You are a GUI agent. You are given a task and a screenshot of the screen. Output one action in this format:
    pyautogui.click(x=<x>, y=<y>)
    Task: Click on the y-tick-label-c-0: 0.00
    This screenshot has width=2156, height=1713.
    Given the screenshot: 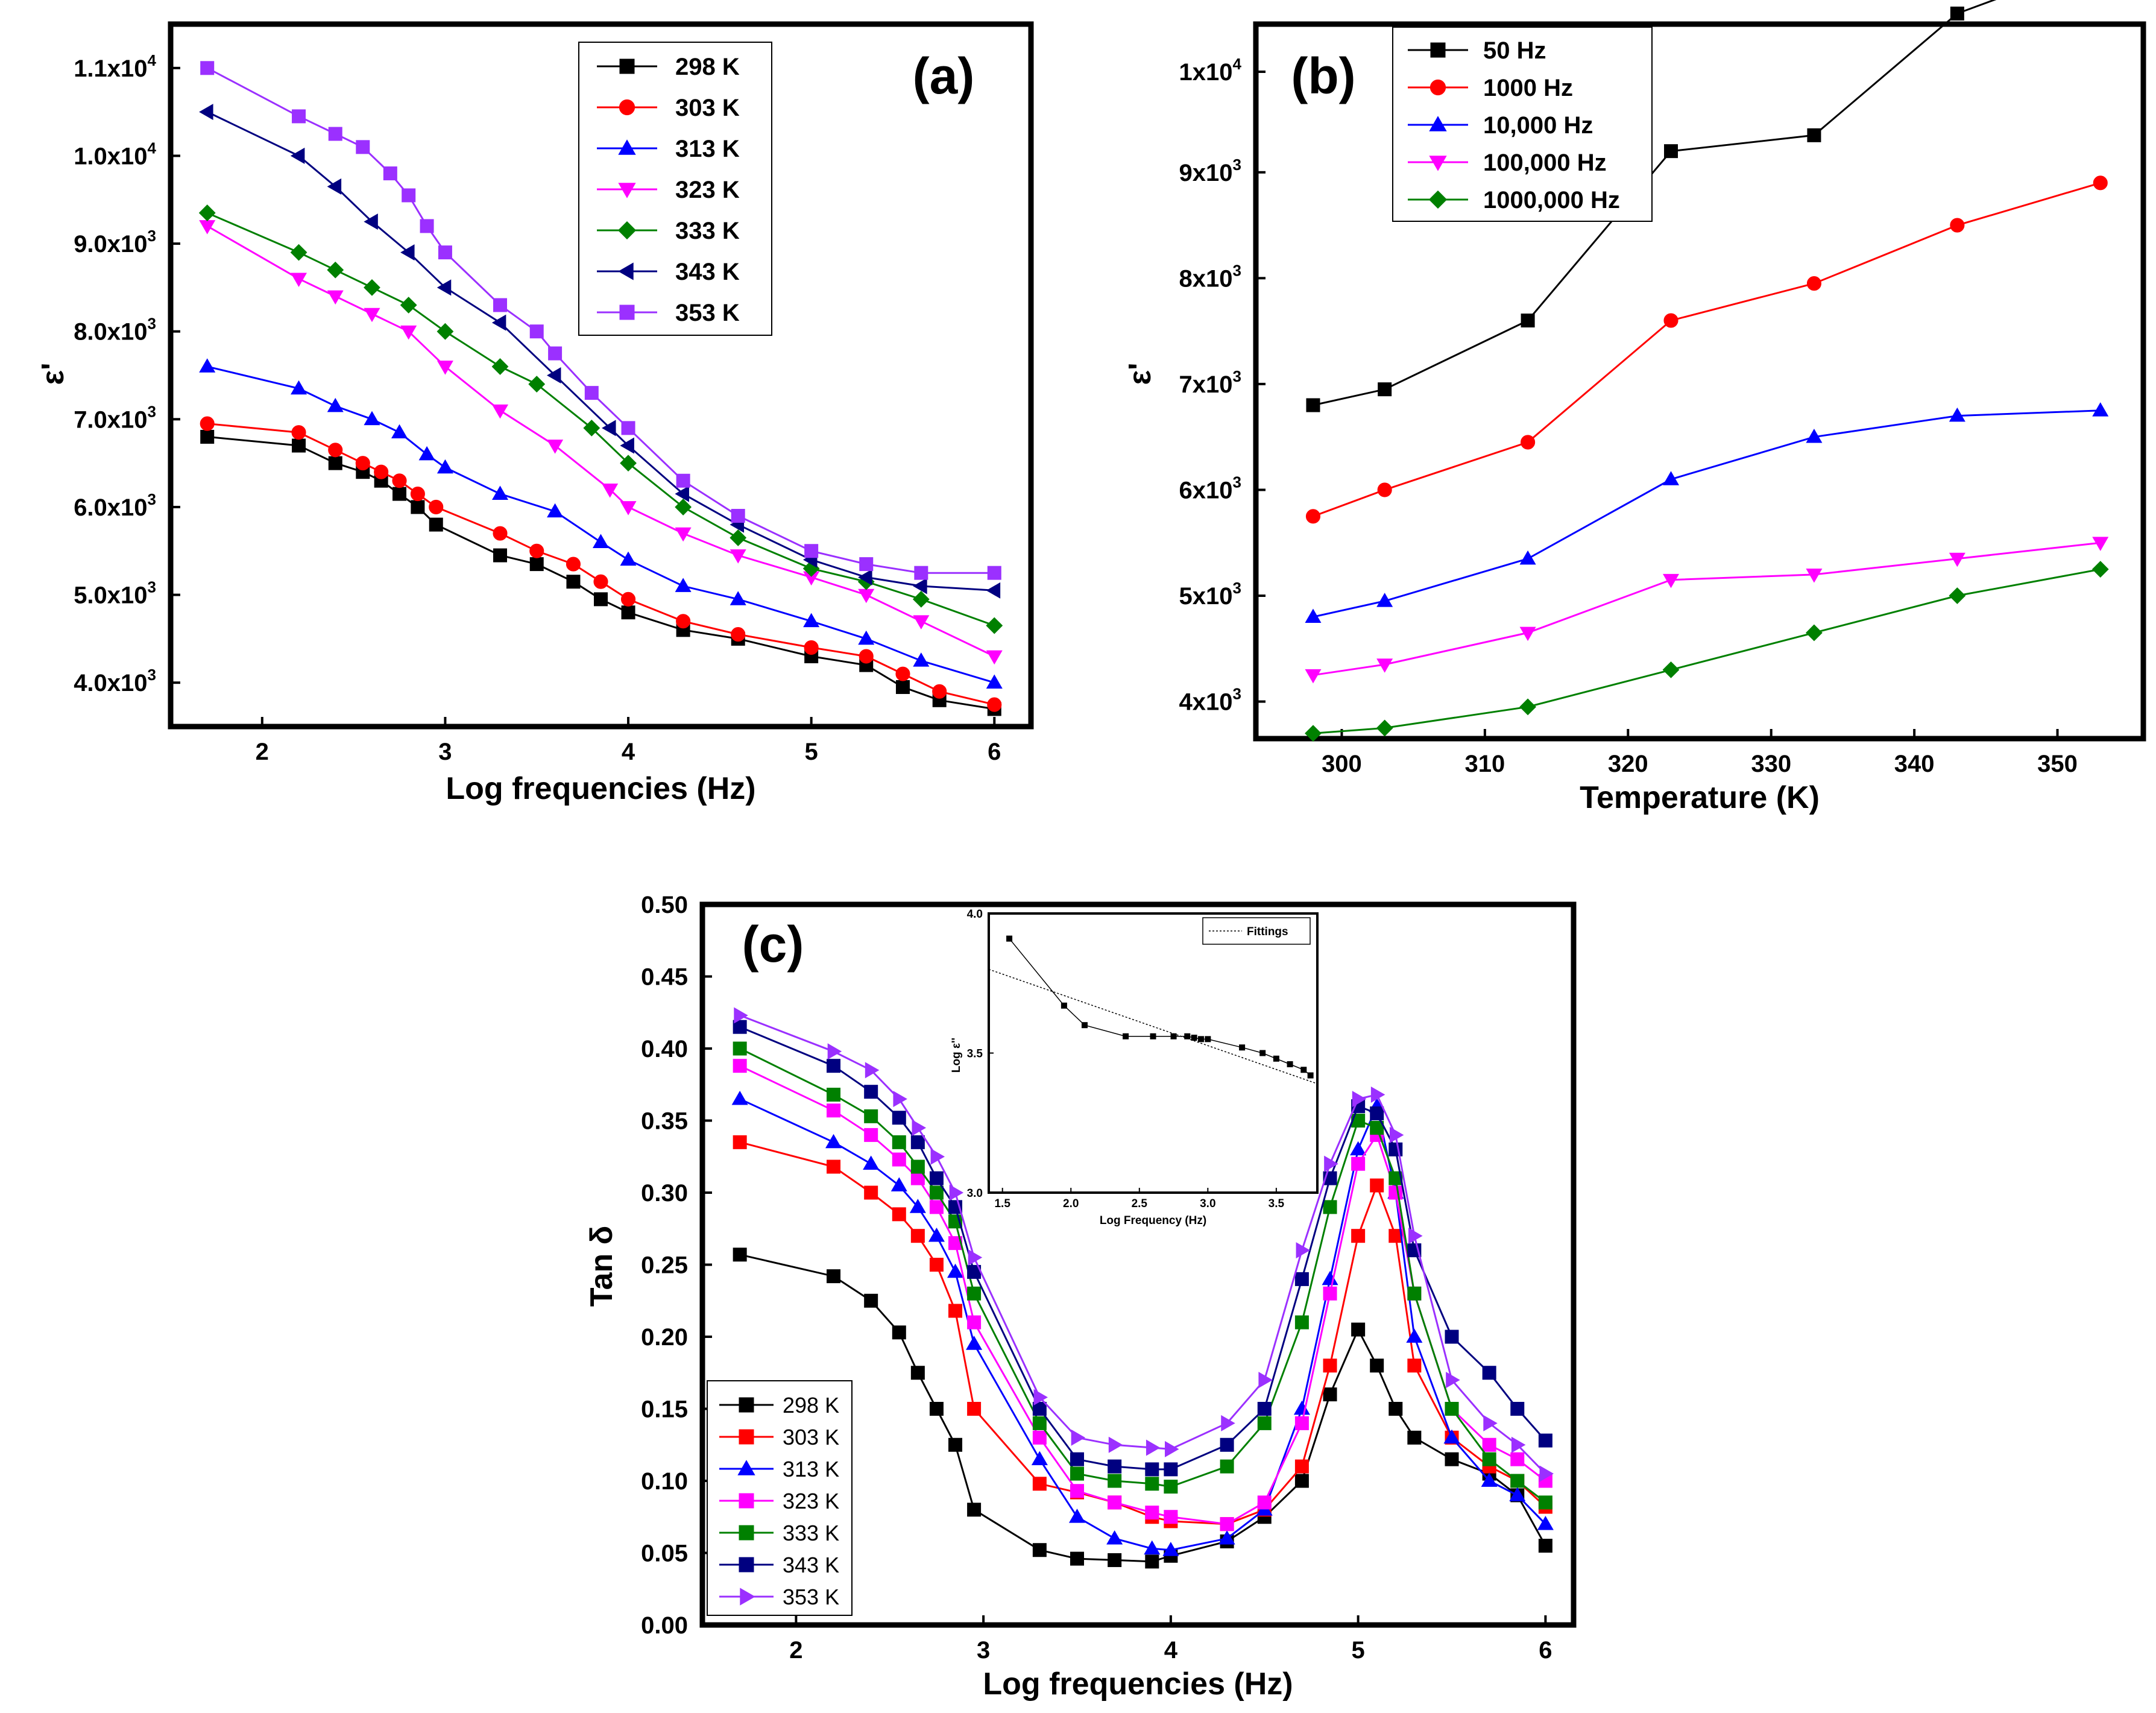 What is the action you would take?
    pyautogui.click(x=664, y=1625)
    